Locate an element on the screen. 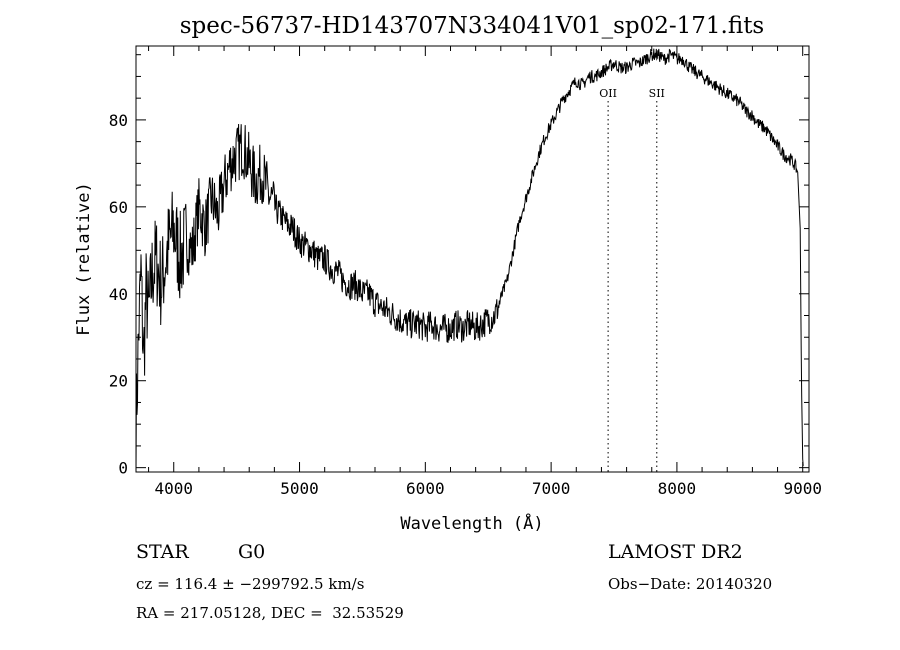 This screenshot has width=900, height=650. coordinates-info: RA = 217.05128, DEC = 32.53529 is located at coordinates (270, 613).